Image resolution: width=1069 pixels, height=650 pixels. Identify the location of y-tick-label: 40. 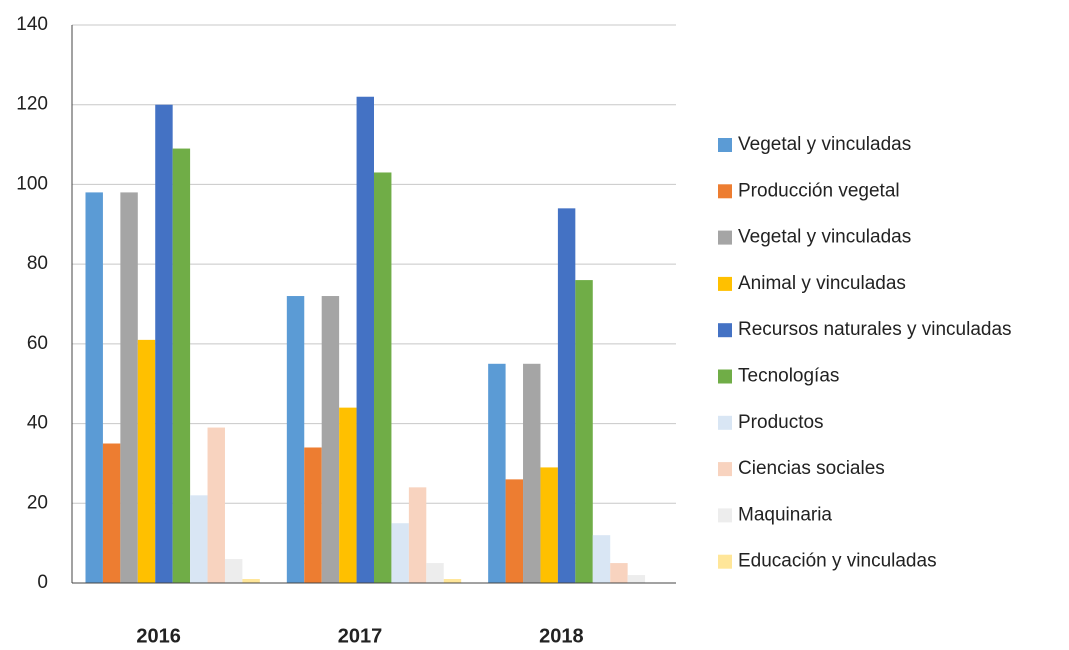
(37, 423).